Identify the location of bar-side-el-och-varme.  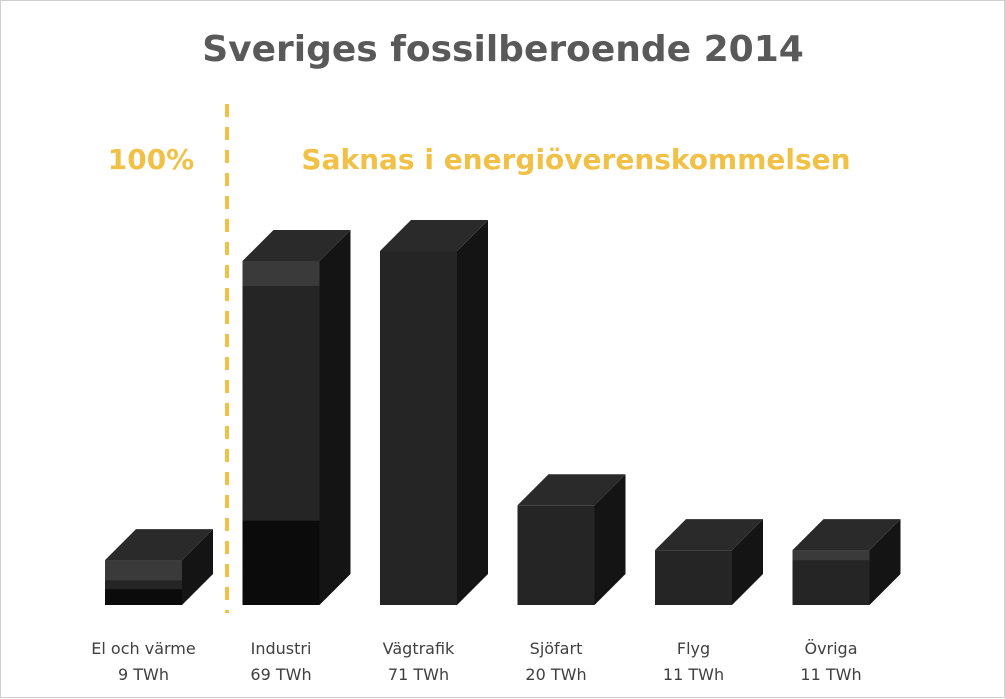
(197, 567).